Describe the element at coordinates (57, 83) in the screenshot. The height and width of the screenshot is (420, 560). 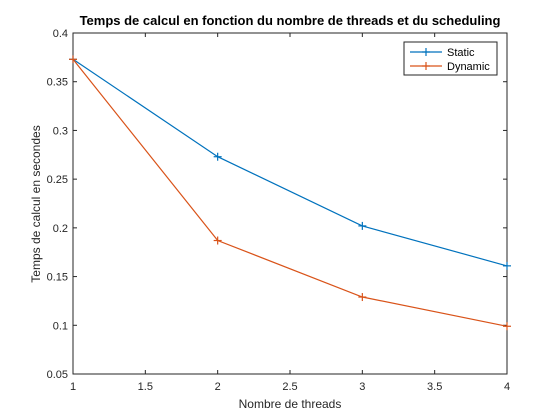
I see `y-tick-label: 0.35` at that location.